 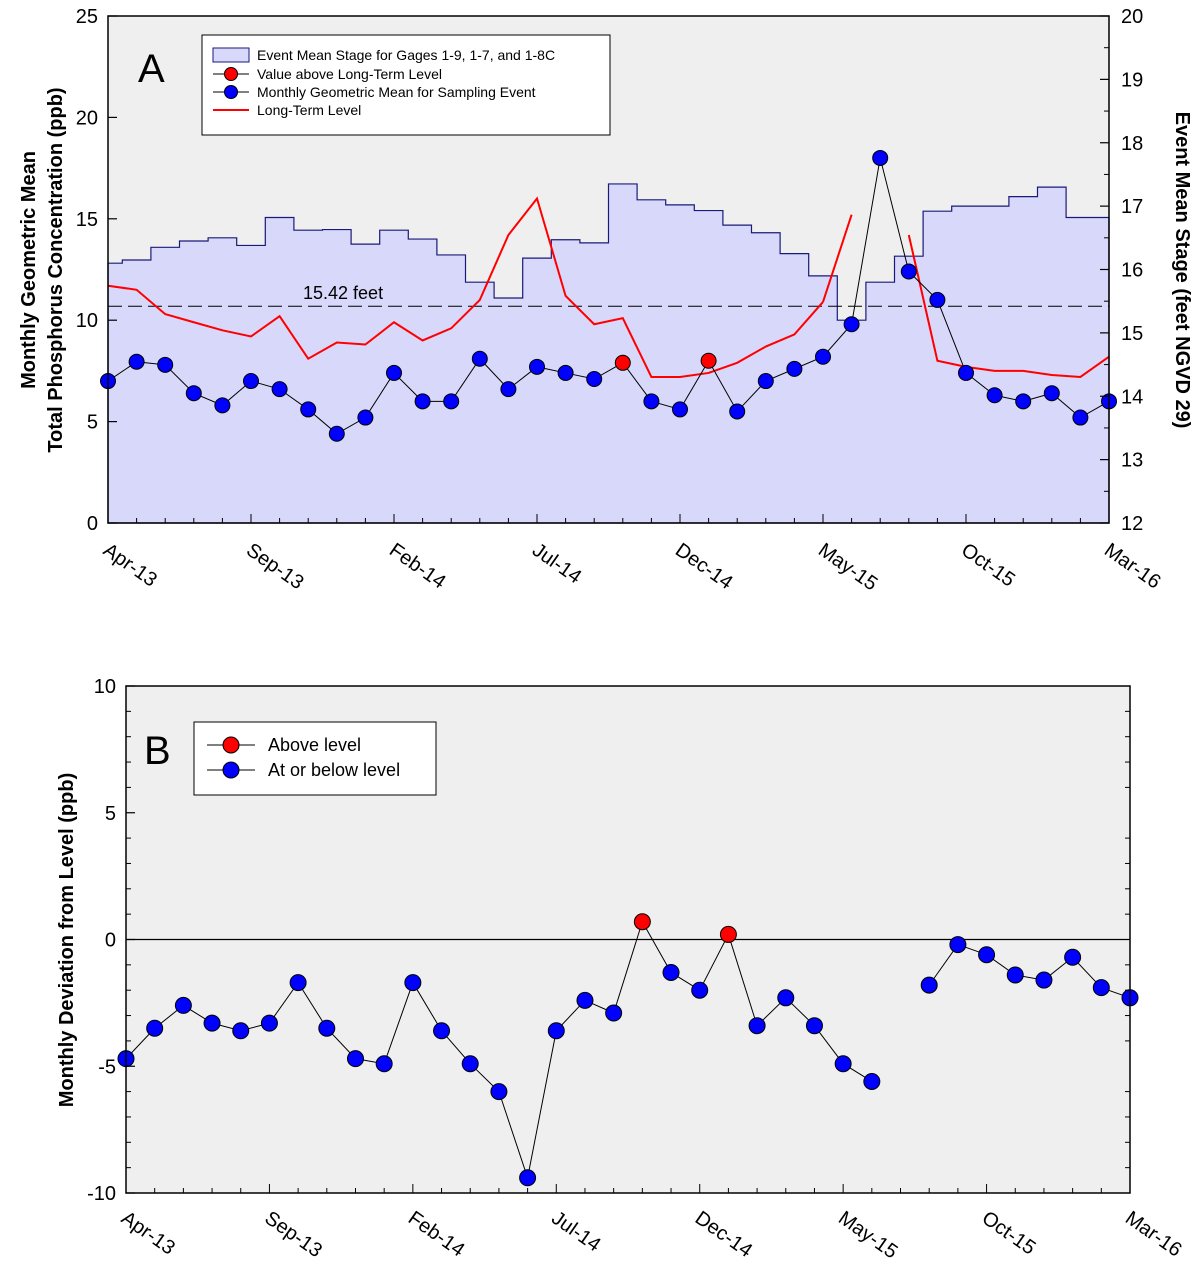 I want to click on legend-mean-marker, so click(x=231, y=92).